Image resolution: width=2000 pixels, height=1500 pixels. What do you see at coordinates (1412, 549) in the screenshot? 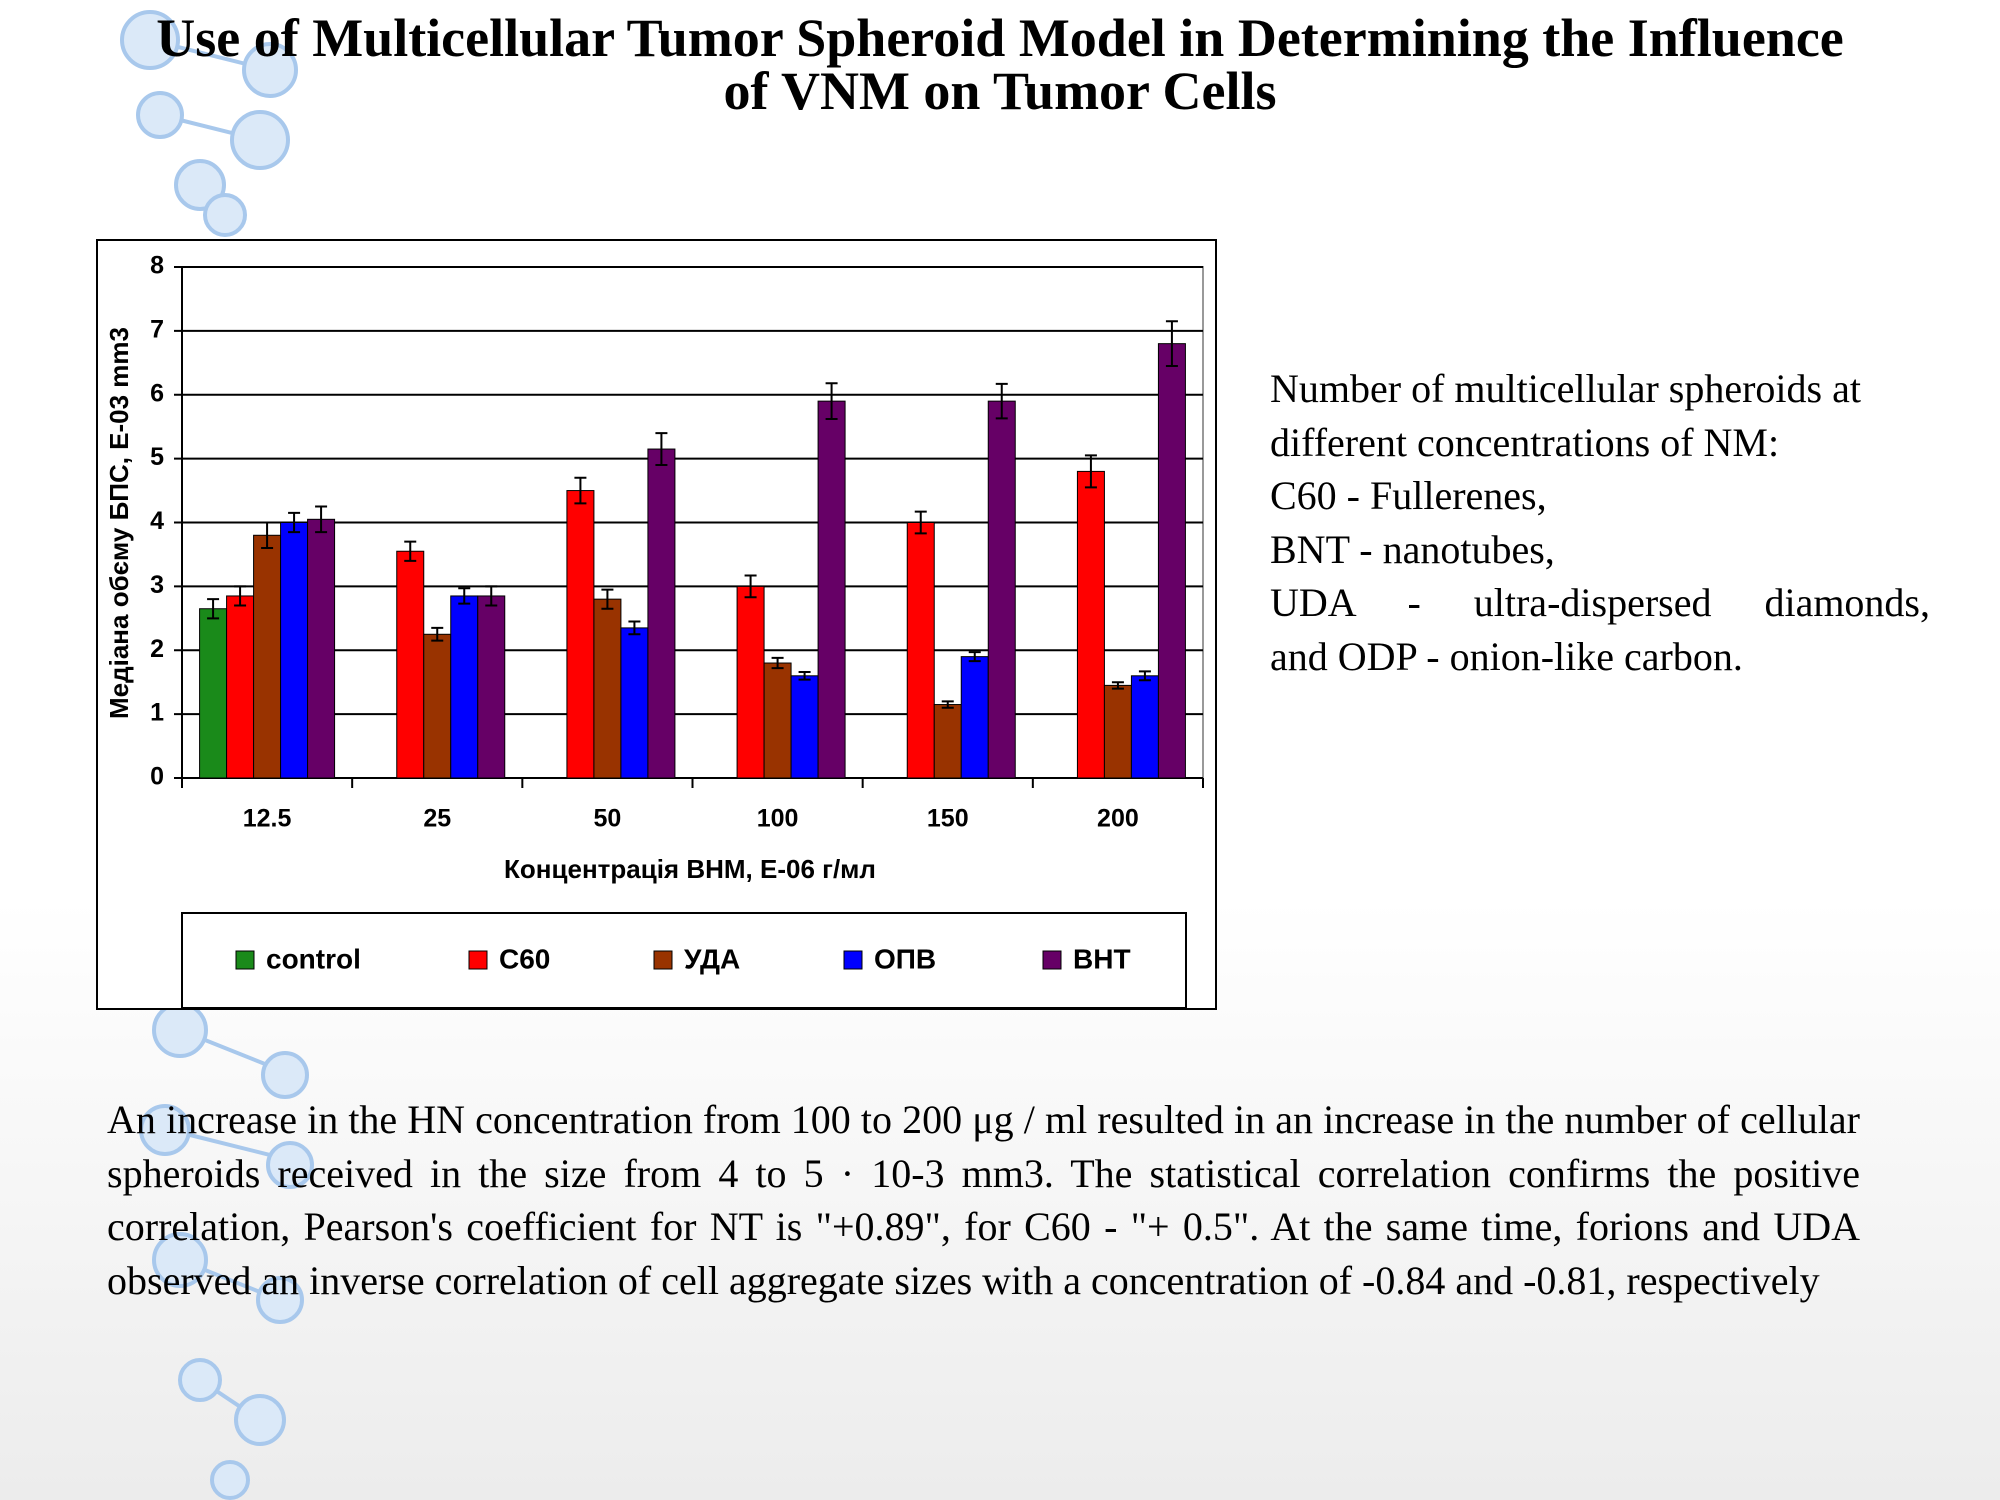
I see `side-line: BNT - nanotubes,` at bounding box center [1412, 549].